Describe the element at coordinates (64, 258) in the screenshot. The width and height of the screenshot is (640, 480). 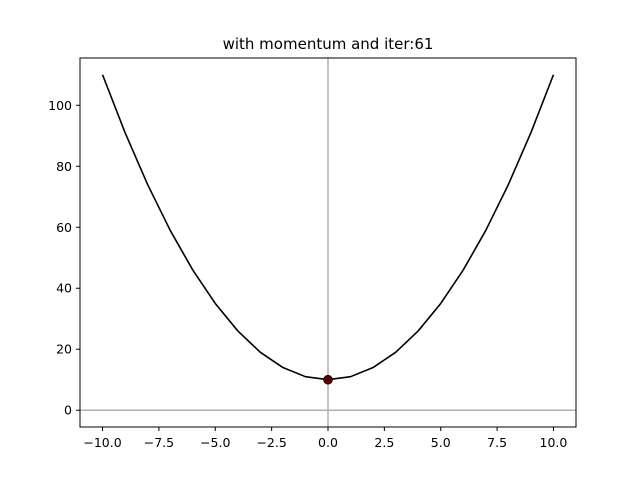
I see `y-axis: 0 20 40 60 80 100` at that location.